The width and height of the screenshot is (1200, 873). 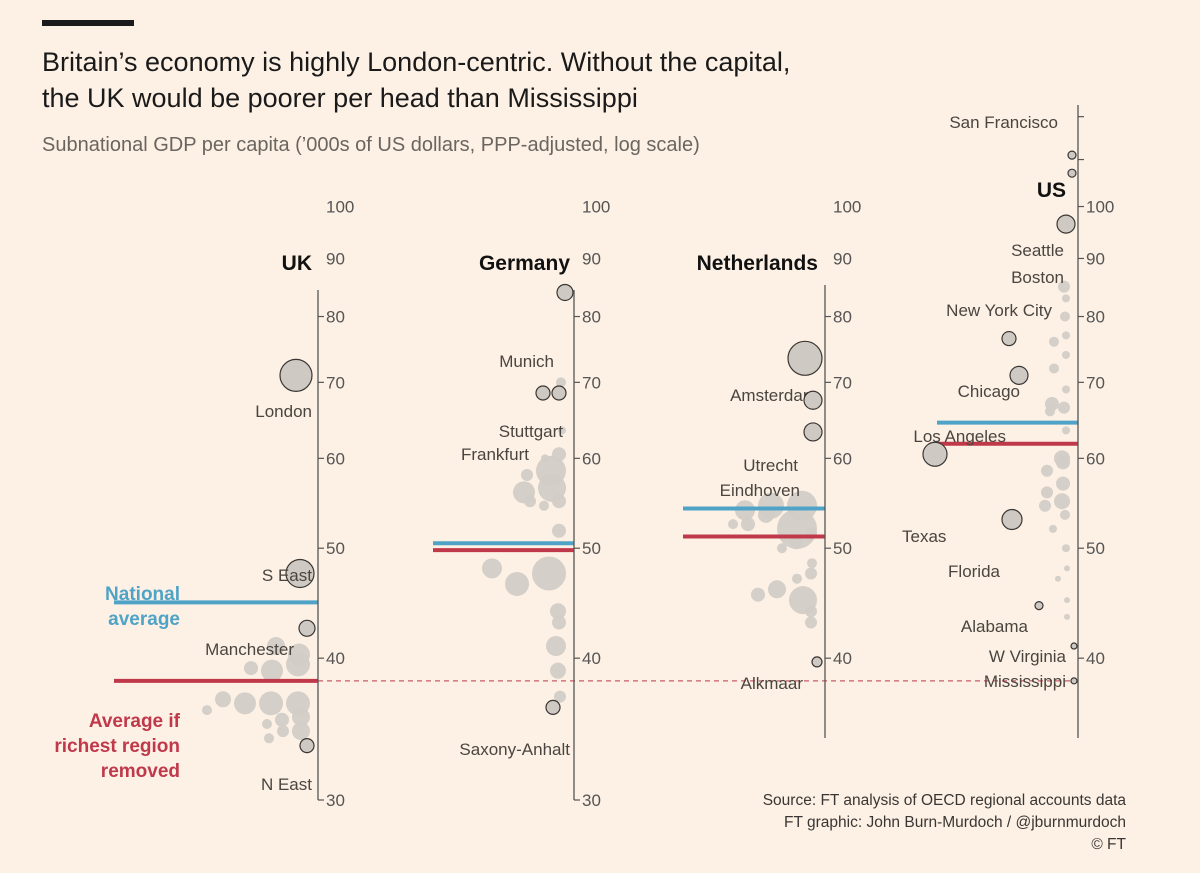 What do you see at coordinates (335, 382) in the screenshot?
I see `uk-tick-label: 70` at bounding box center [335, 382].